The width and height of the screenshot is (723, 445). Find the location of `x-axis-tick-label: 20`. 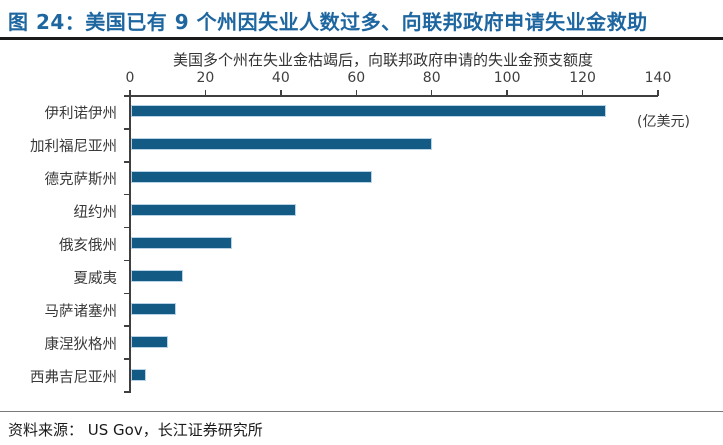

x-axis-tick-label: 20 is located at coordinates (205, 78).